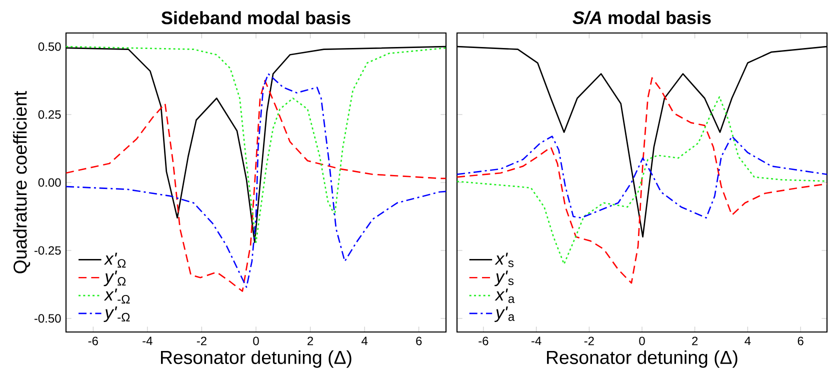 The image size is (830, 383). Describe the element at coordinates (47, 318) in the screenshot. I see `y-tick-label: -0.50` at that location.